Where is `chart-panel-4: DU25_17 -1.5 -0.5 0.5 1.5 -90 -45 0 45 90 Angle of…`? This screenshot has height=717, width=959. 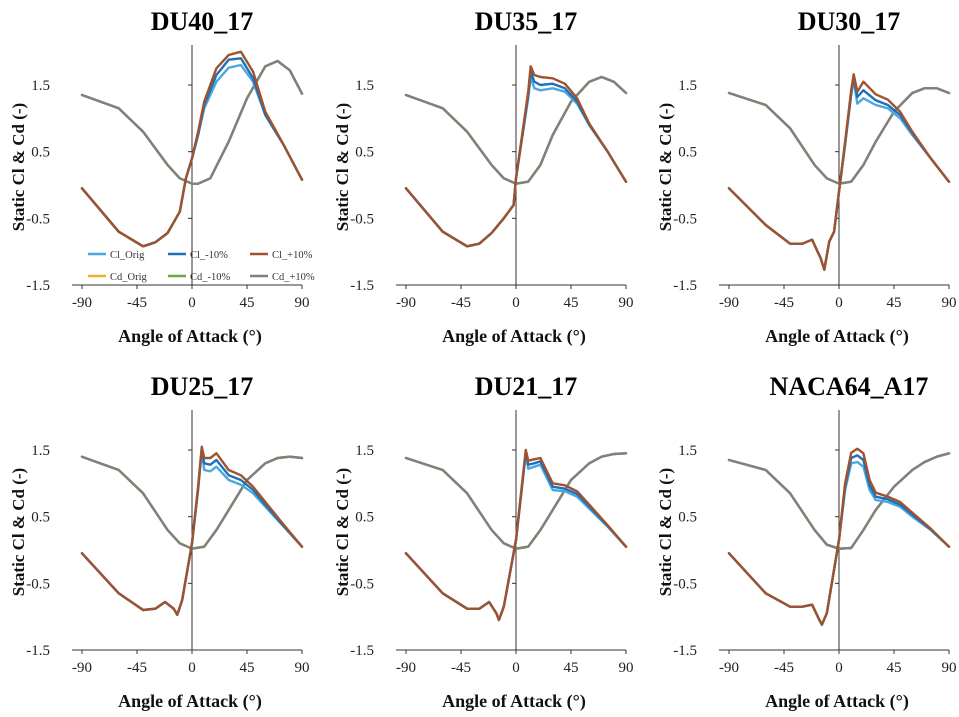 chart-panel-4: DU25_17 -1.5 -0.5 0.5 1.5 -90 -45 0 45 90 Angle of… is located at coordinates (159, 542).